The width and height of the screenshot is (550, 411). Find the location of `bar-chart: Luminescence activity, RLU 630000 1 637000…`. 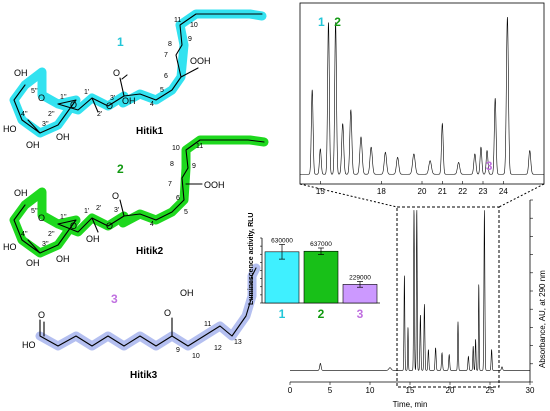

bar-chart: Luminescence activity, RLU 630000 1 637000… is located at coordinates (314, 267).